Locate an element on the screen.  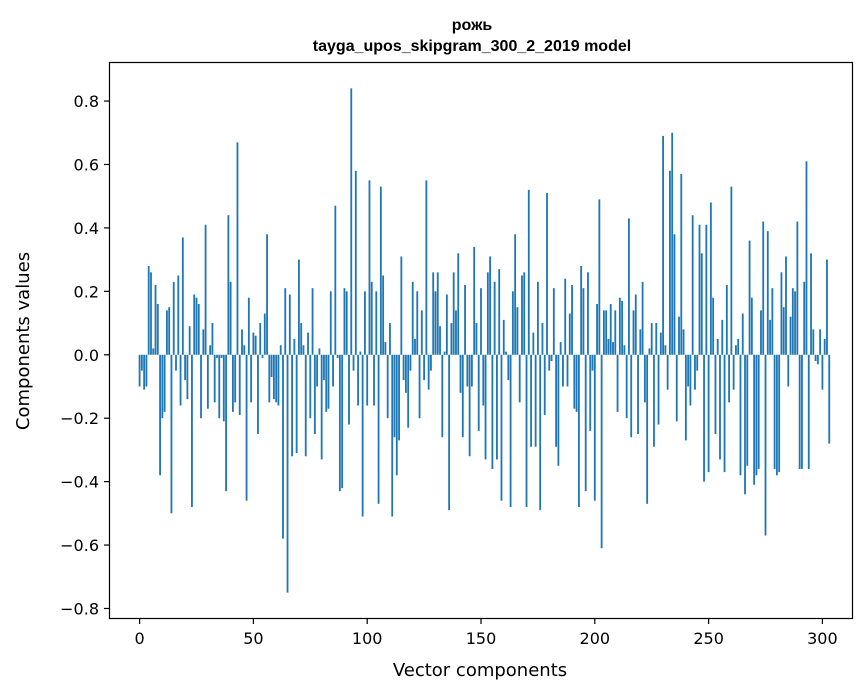
y-tick-label: 0.0 is located at coordinates (86, 355).